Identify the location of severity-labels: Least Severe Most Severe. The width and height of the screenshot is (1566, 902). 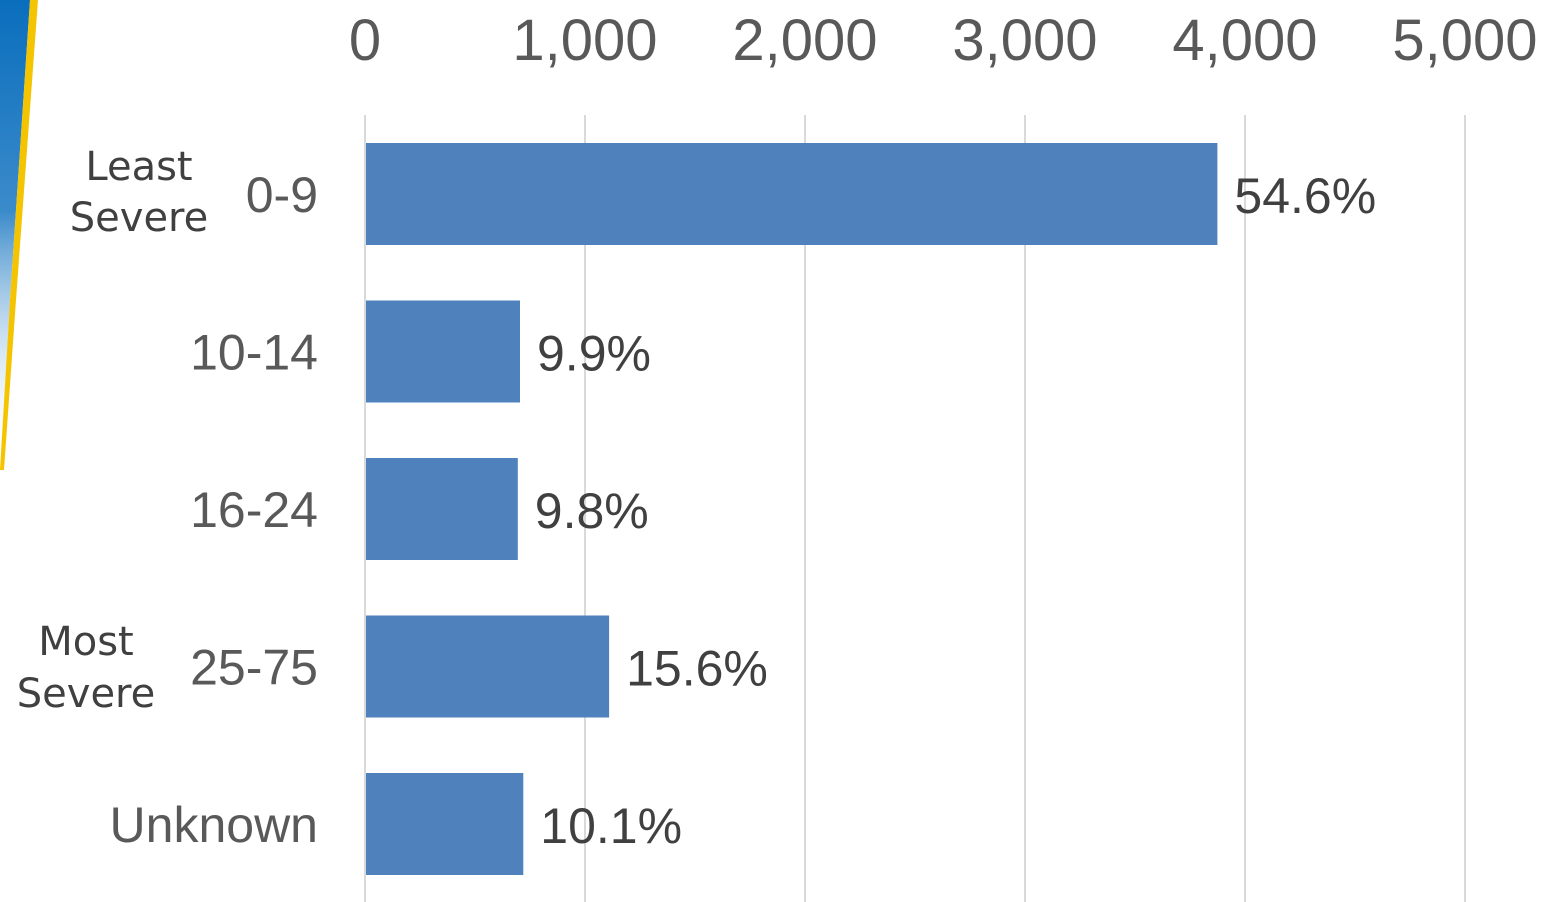
(112, 430).